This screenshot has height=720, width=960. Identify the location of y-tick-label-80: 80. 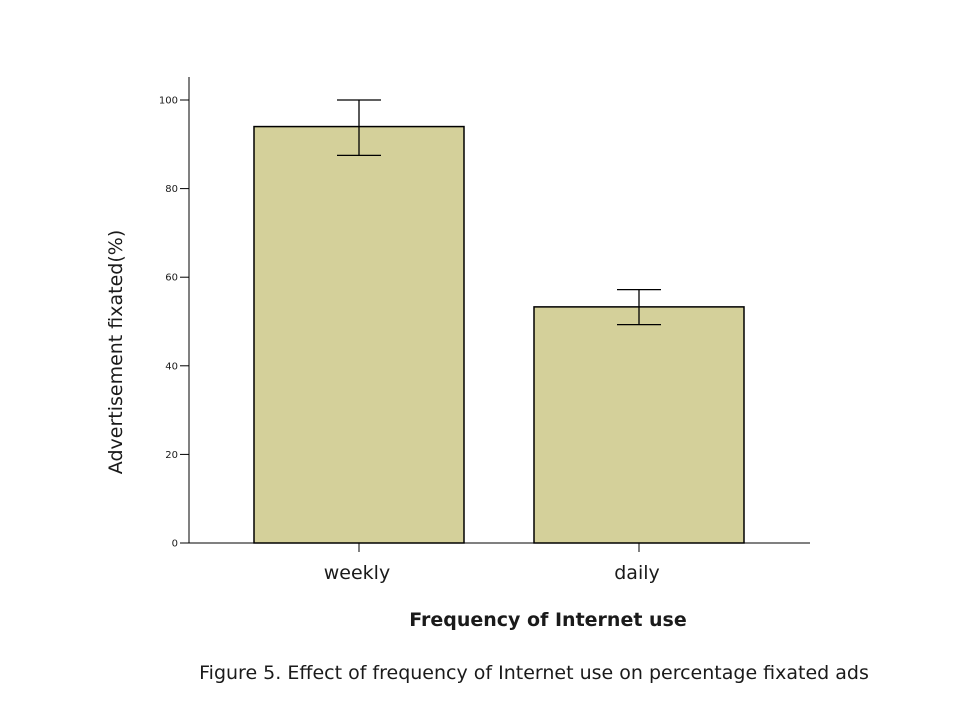
(171, 189).